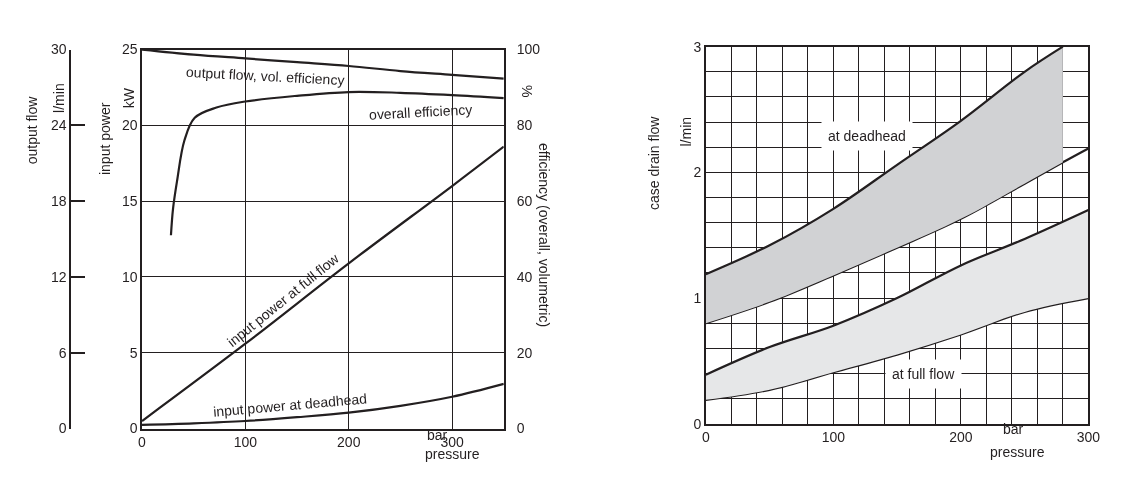 This screenshot has width=1125, height=483. I want to click on y-tick-label: 25, so click(129, 49).